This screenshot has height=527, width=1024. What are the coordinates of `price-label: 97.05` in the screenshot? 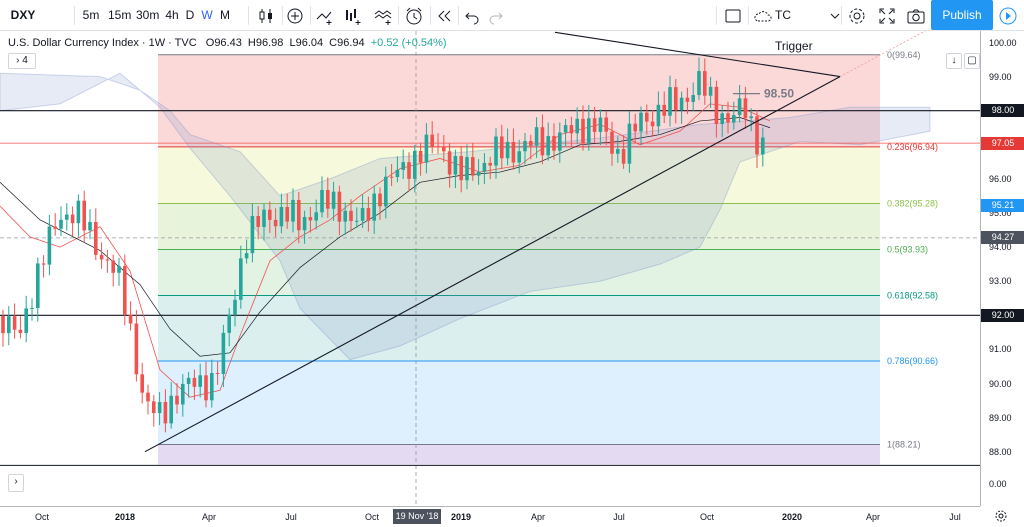 It's located at (1002, 143).